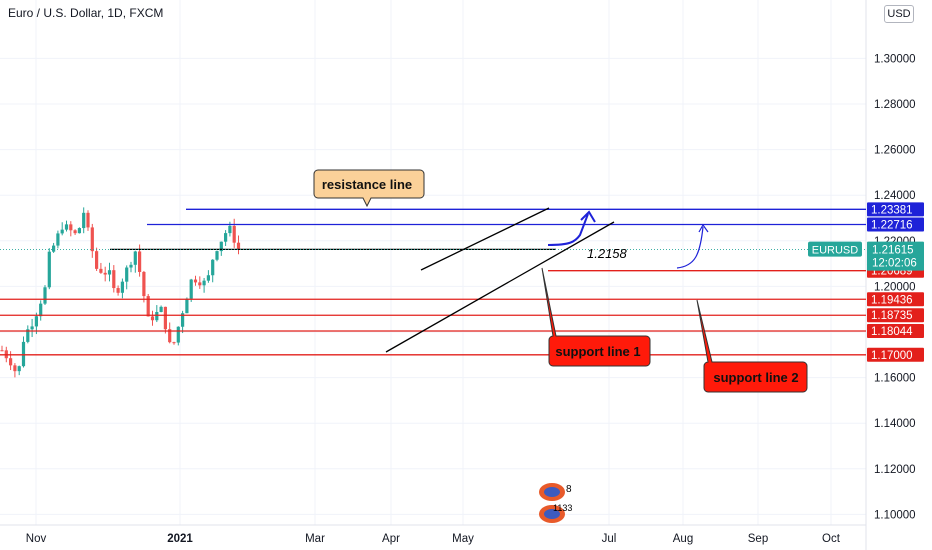  What do you see at coordinates (552, 492) in the screenshot?
I see `watermark-flag-top` at bounding box center [552, 492].